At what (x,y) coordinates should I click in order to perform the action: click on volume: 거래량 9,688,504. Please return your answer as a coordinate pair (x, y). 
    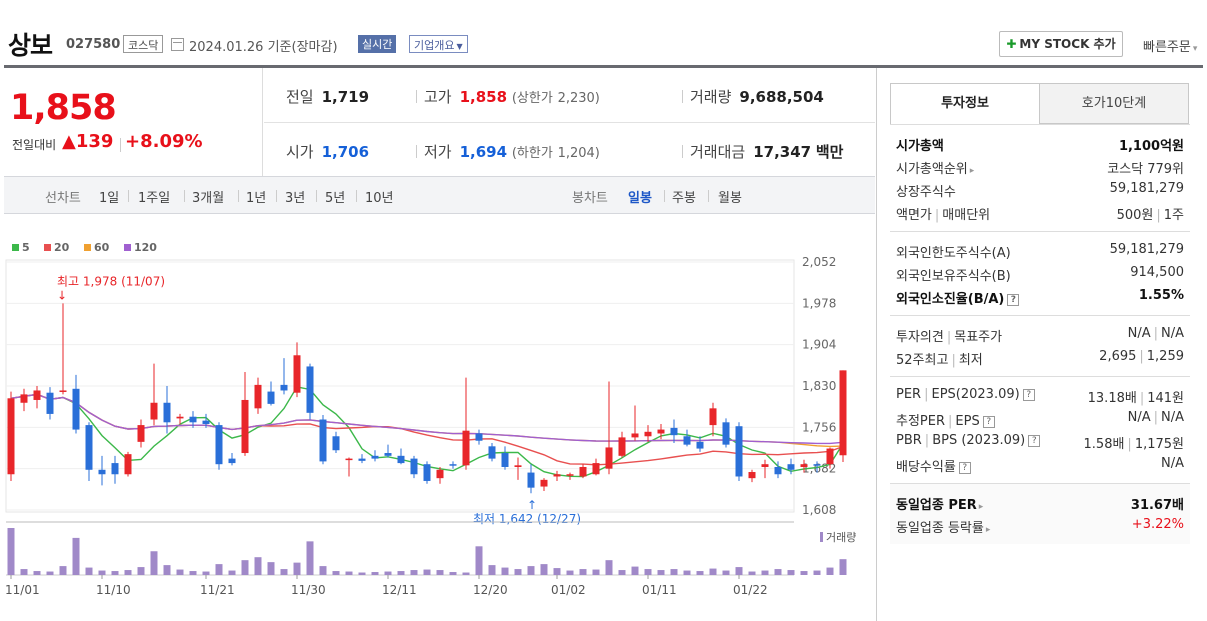
    Looking at the image, I should click on (757, 96).